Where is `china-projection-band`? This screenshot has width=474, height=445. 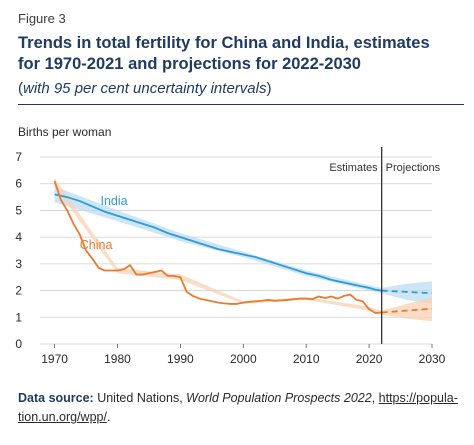 china-projection-band is located at coordinates (406, 309).